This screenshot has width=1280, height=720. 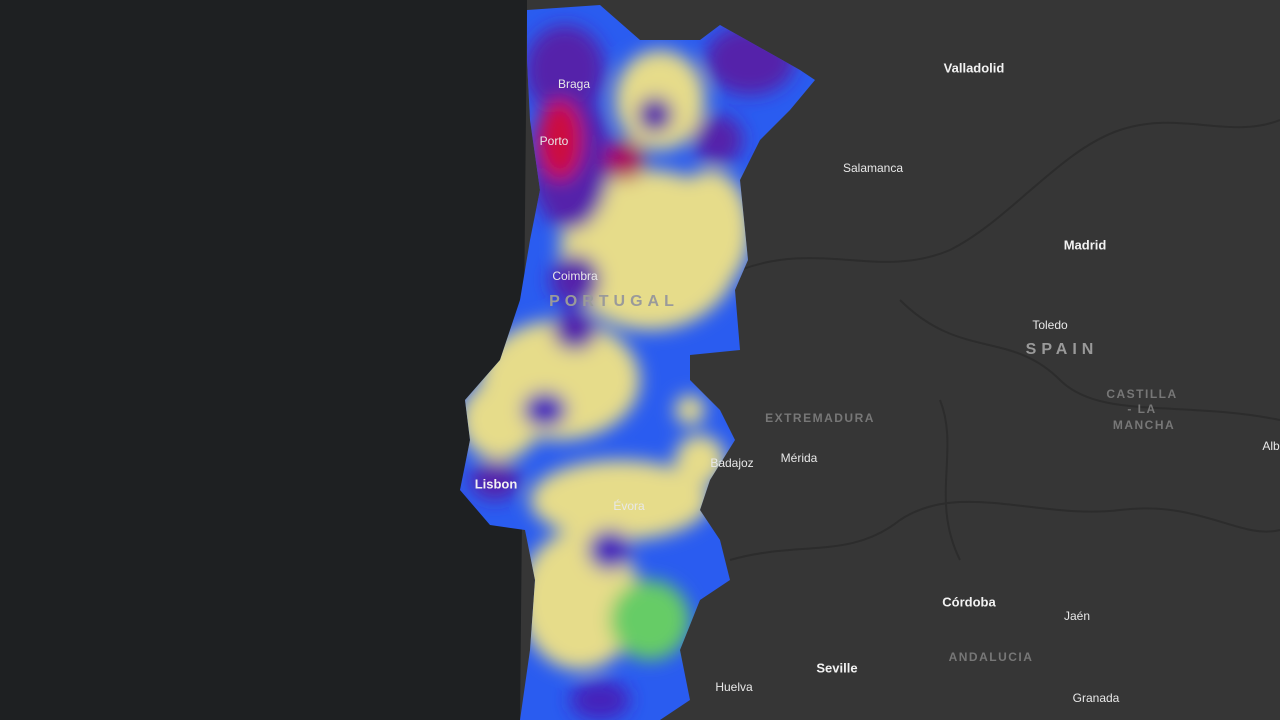 I want to click on city-label: Granada, so click(x=1096, y=698).